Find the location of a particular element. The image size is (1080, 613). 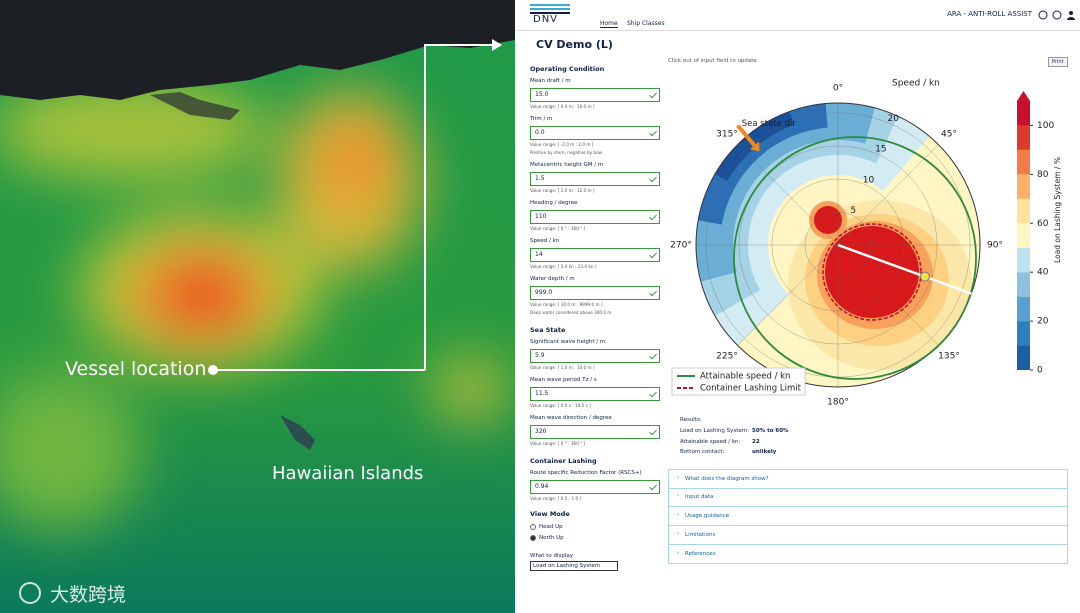

theta-tick-label: 135° is located at coordinates (949, 357).